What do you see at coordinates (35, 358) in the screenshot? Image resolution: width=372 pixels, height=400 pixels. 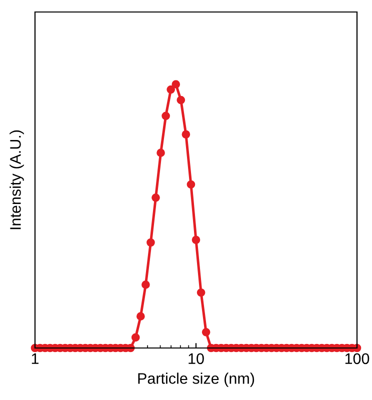 I see `x-tick-label: 1` at bounding box center [35, 358].